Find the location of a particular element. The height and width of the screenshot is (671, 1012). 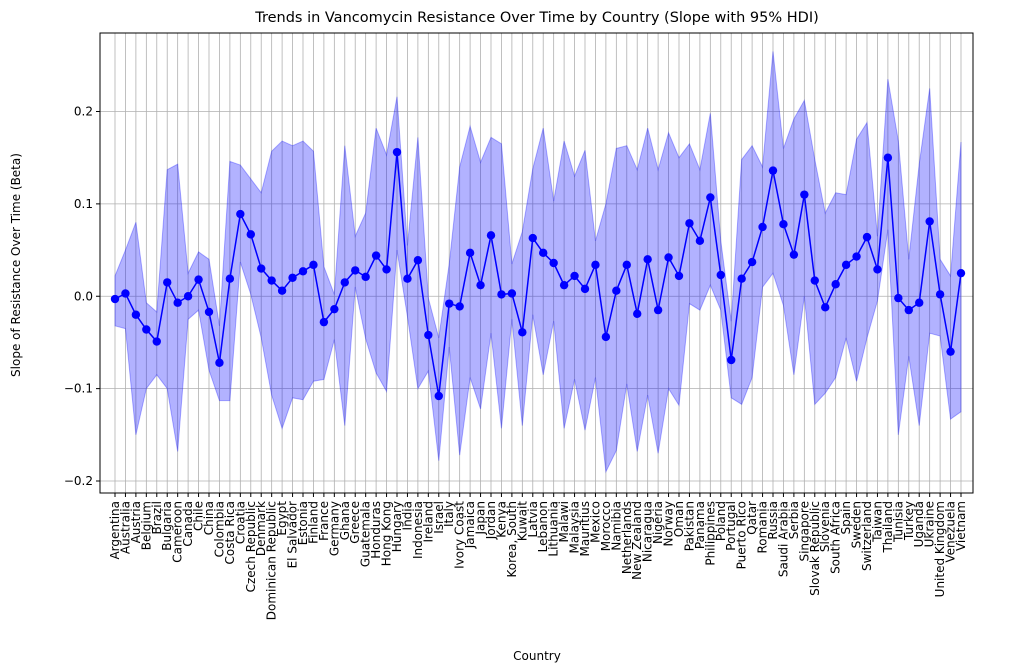

x-tick-label: France is located at coordinates (324, 521).